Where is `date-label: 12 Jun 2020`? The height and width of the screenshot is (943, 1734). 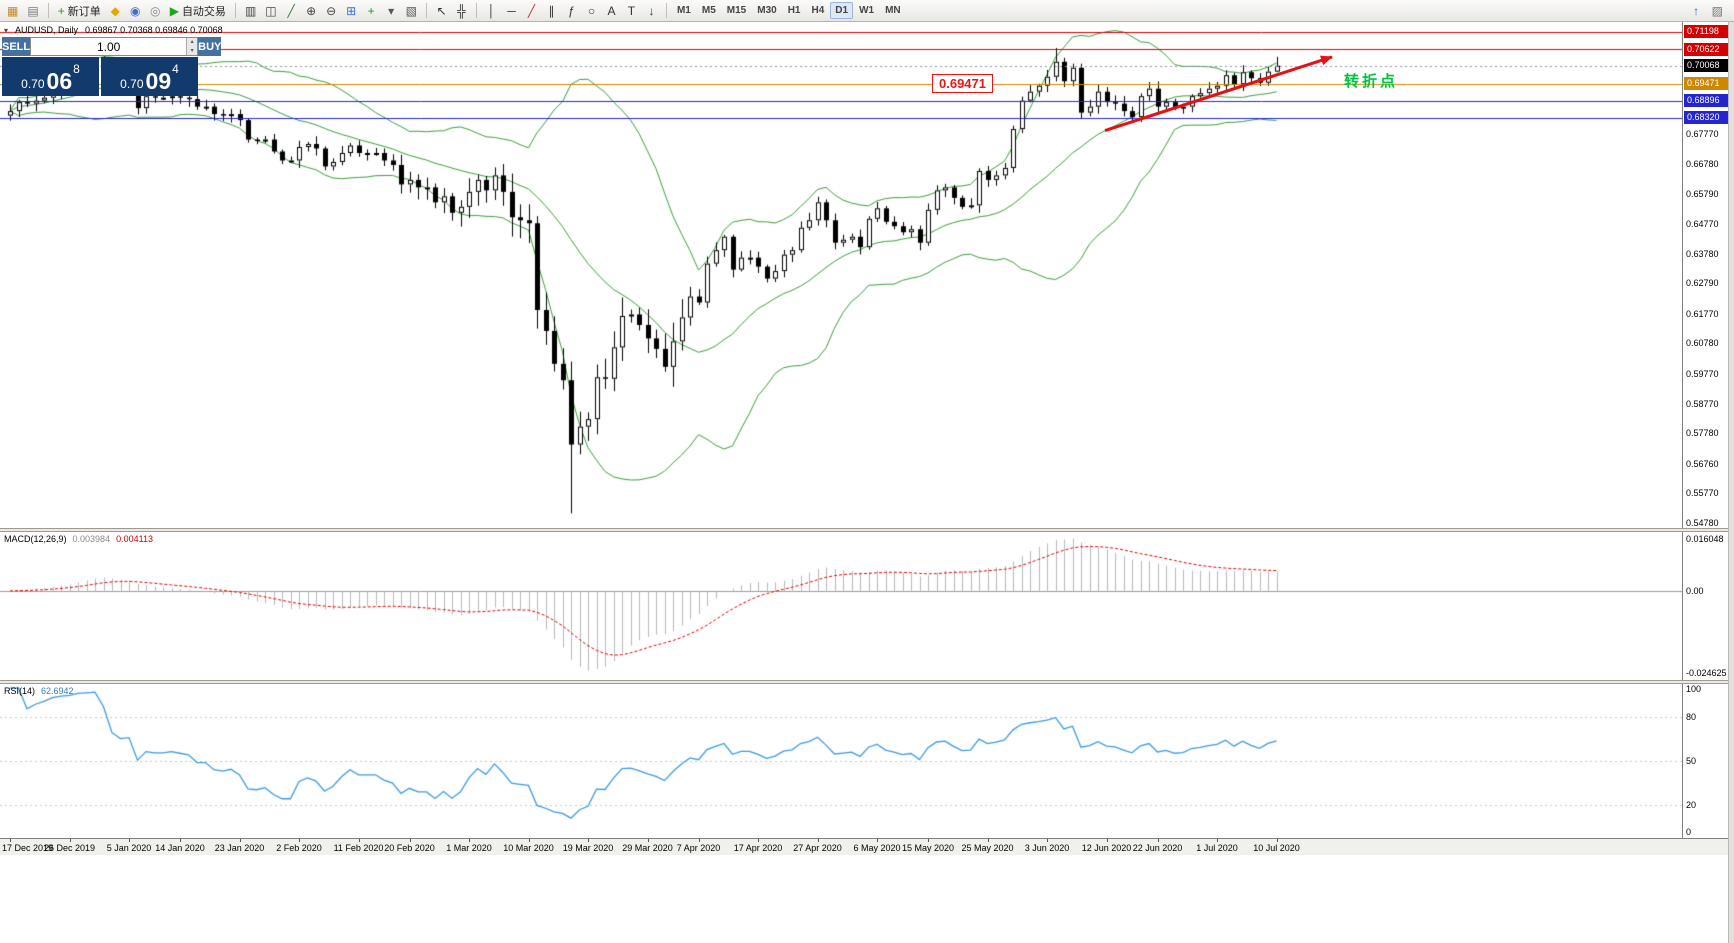 date-label: 12 Jun 2020 is located at coordinates (1106, 848).